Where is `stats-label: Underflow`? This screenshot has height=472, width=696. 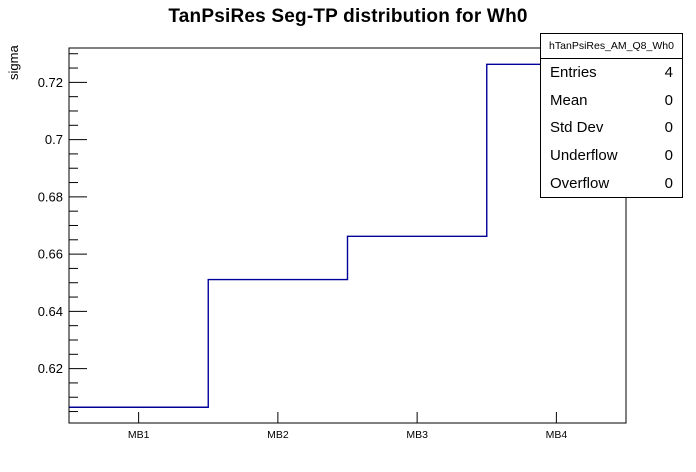 stats-label: Underflow is located at coordinates (584, 156).